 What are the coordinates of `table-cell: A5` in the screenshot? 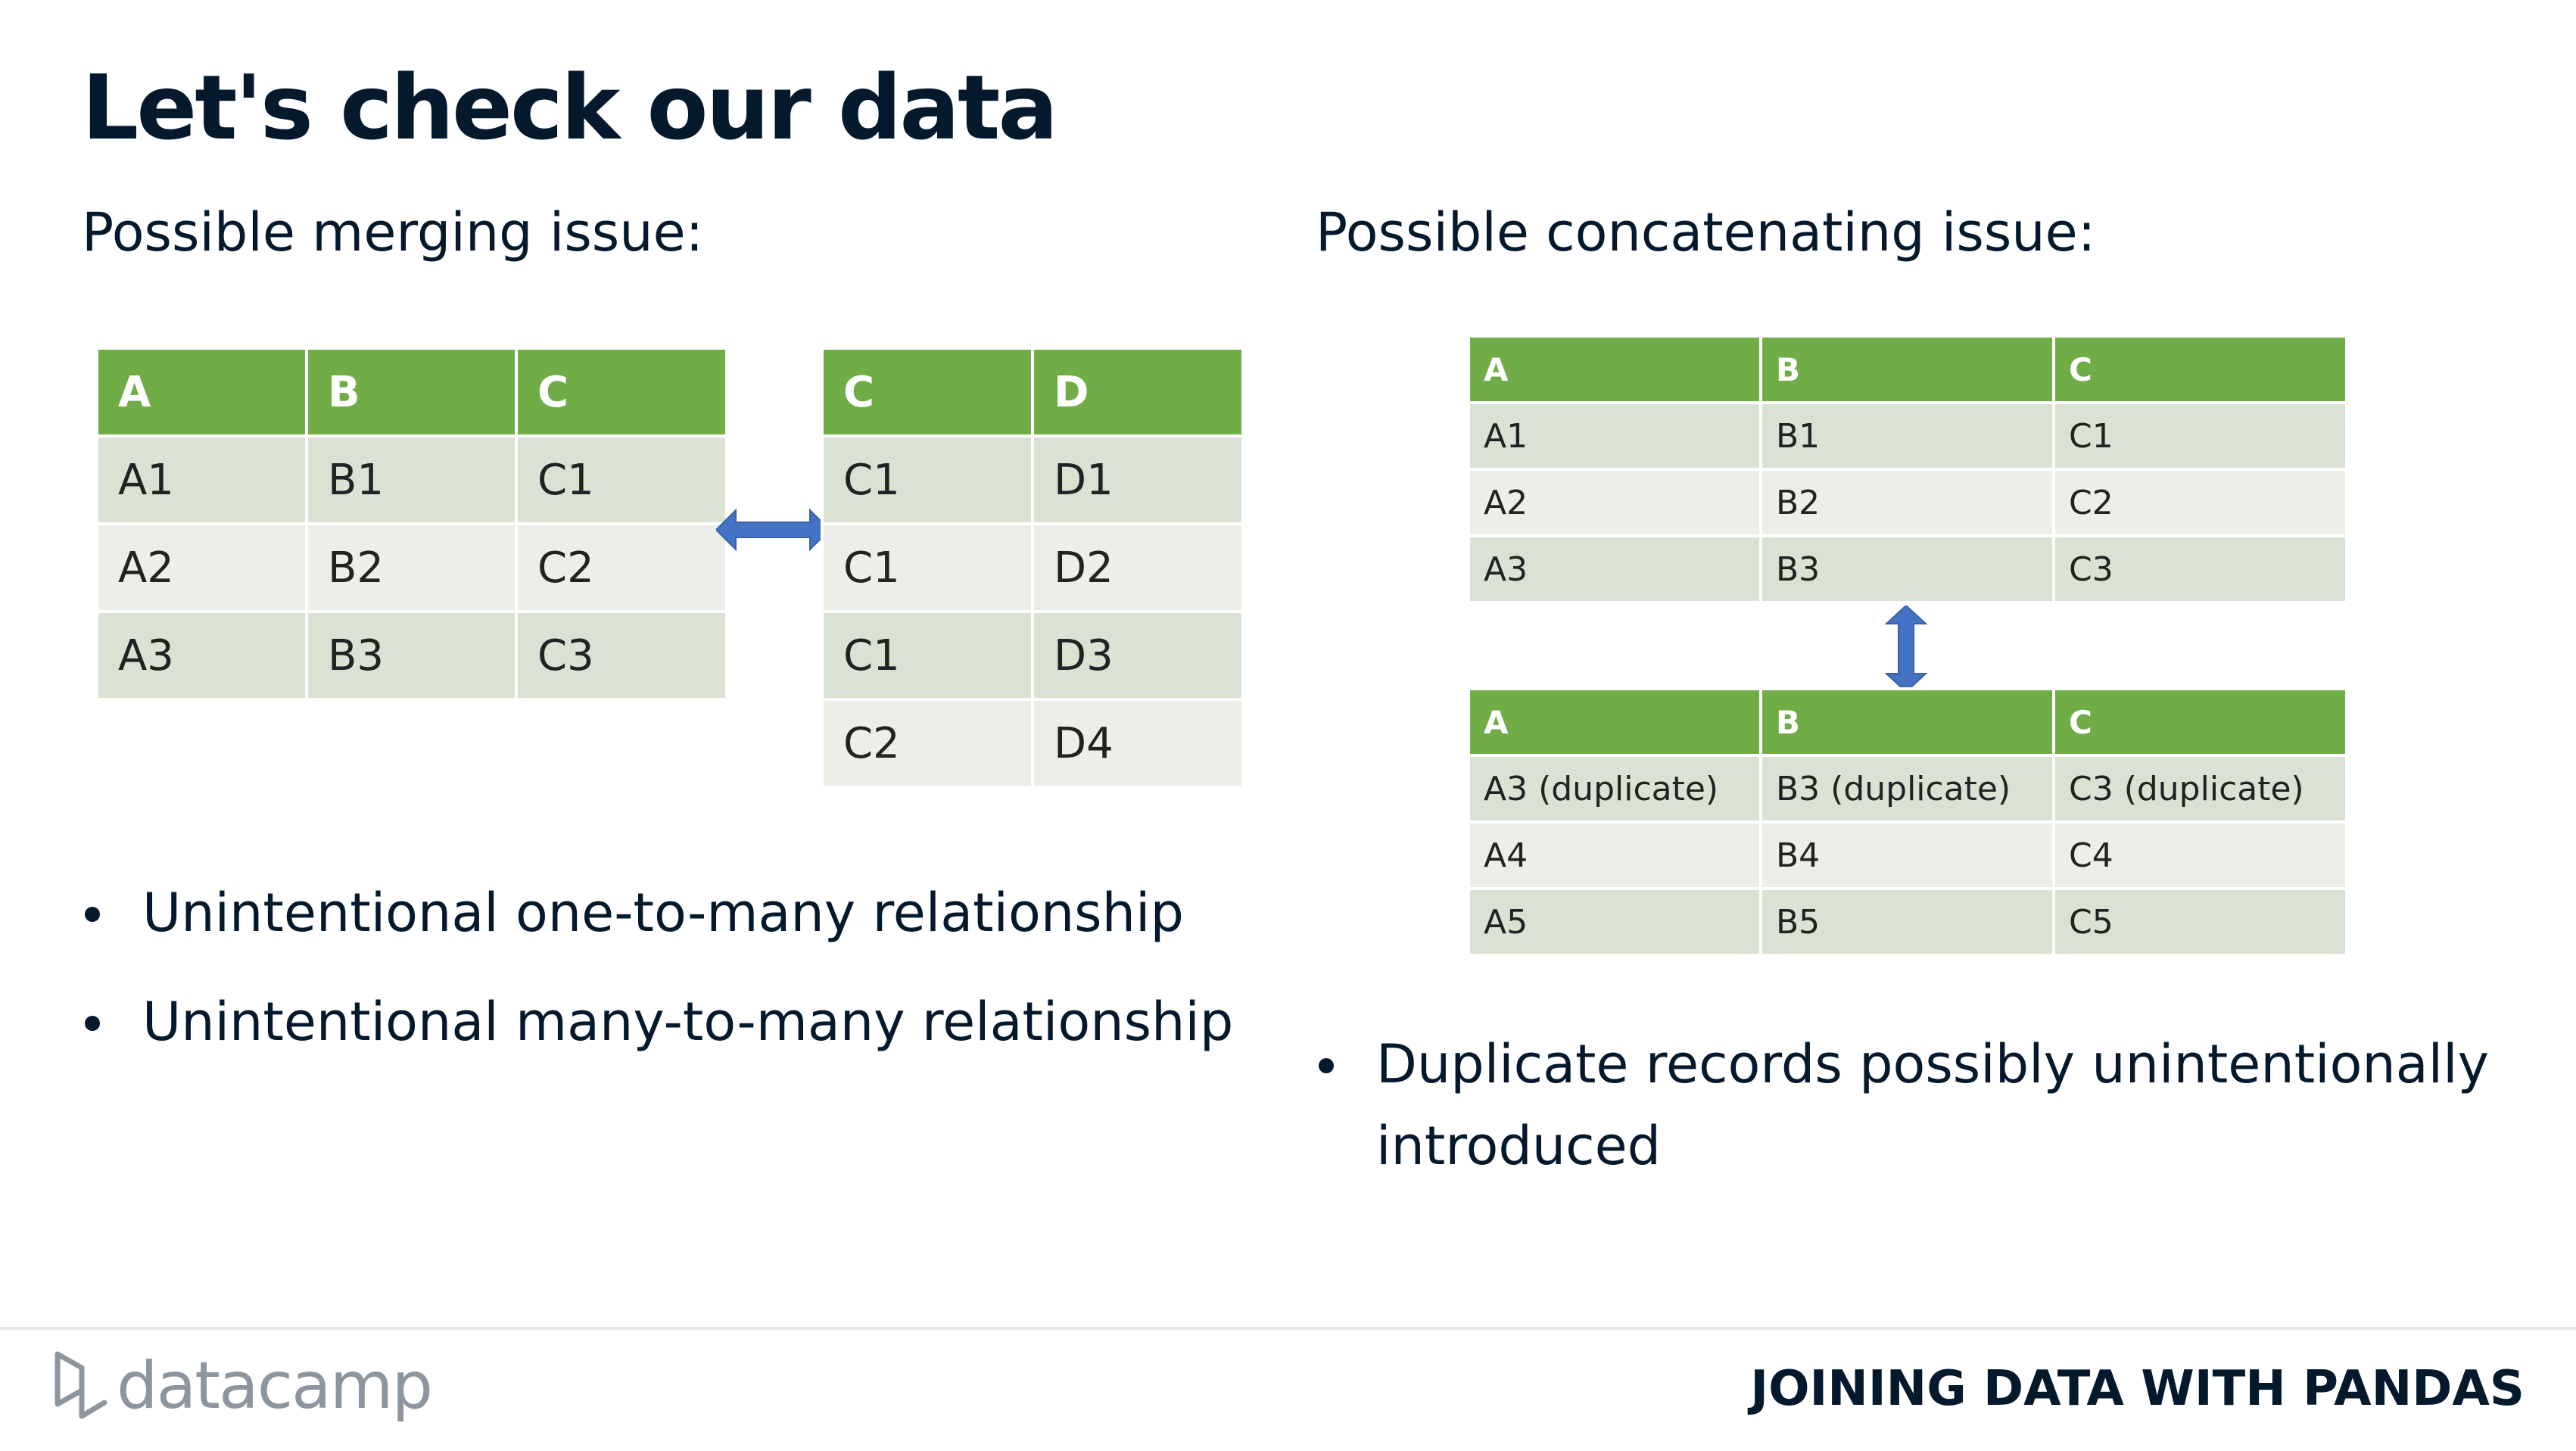 It's located at (1614, 922).